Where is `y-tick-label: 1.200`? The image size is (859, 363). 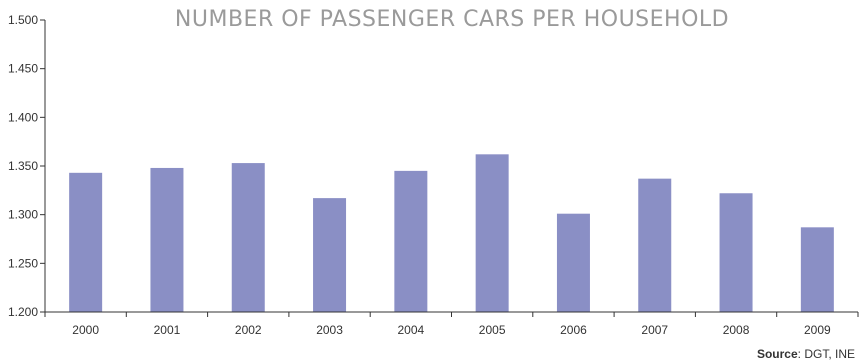
y-tick-label: 1.200 is located at coordinates (23, 312).